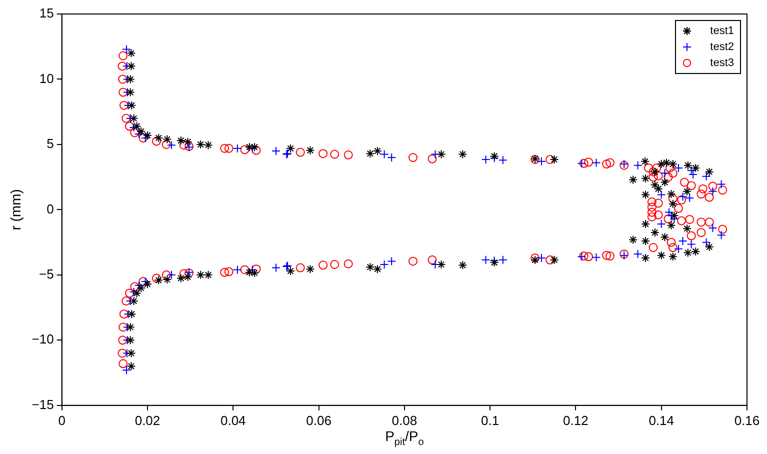 The width and height of the screenshot is (767, 454). I want to click on legend-label: test2, so click(722, 47).